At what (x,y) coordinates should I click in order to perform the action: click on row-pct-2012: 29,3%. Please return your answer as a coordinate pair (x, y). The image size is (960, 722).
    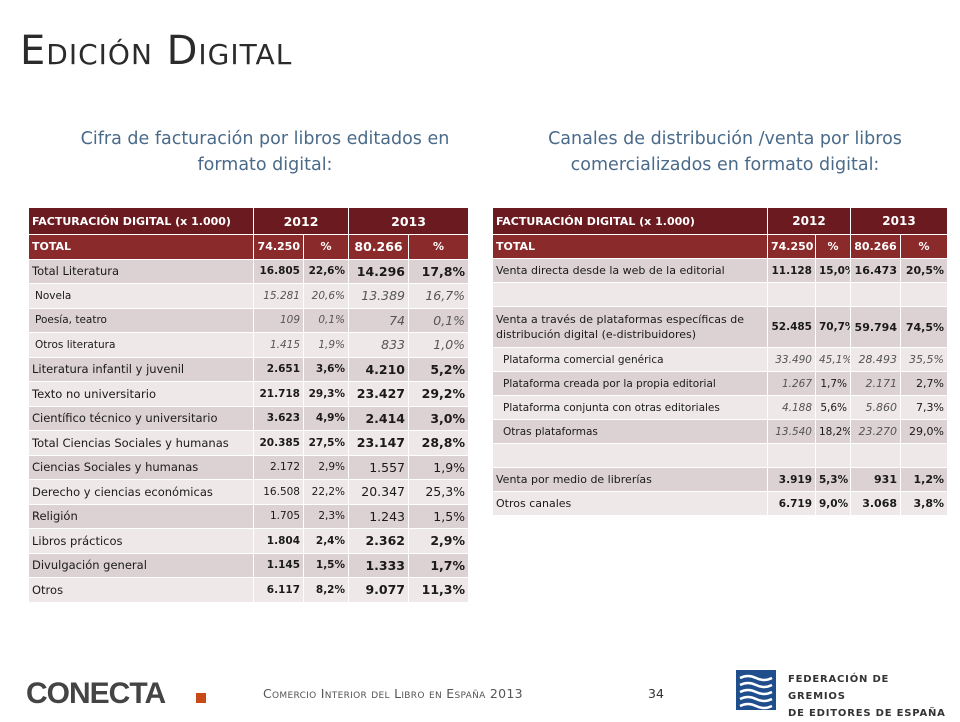
    Looking at the image, I should click on (326, 394).